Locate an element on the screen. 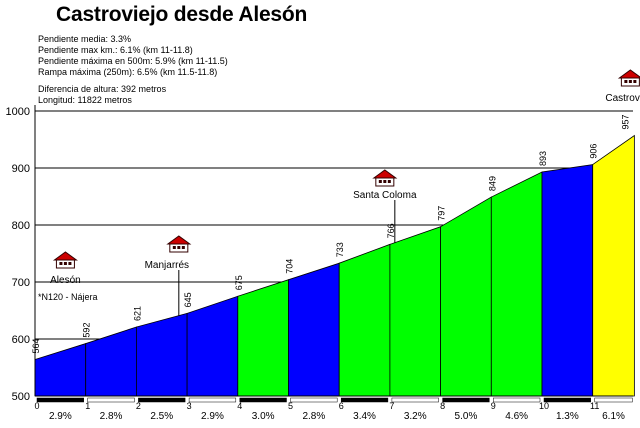 This screenshot has width=640, height=428. altitude-label: 766 is located at coordinates (391, 230).